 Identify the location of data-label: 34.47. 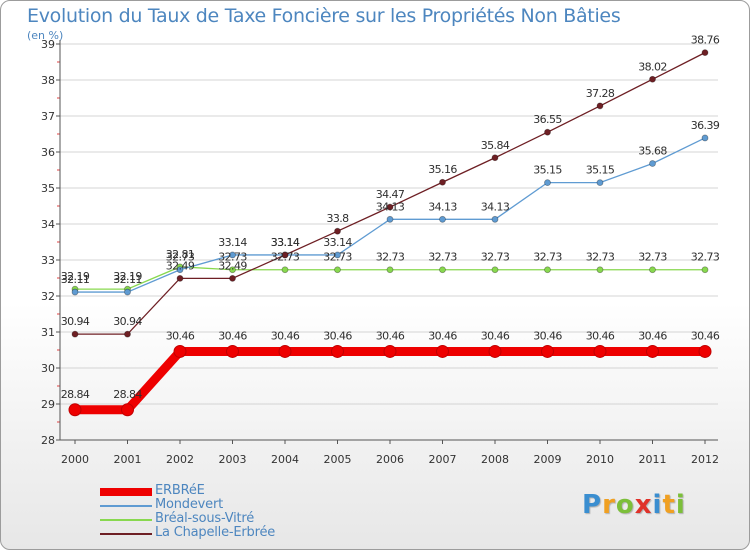
(390, 194).